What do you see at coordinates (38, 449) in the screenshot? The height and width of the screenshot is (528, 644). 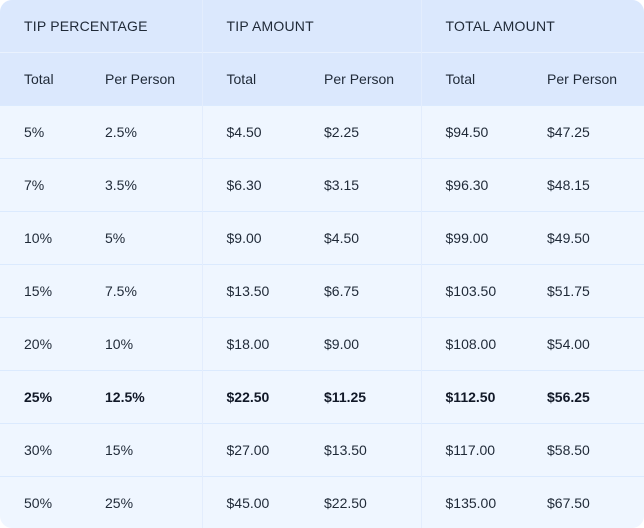 I see `table-cell: 30%` at bounding box center [38, 449].